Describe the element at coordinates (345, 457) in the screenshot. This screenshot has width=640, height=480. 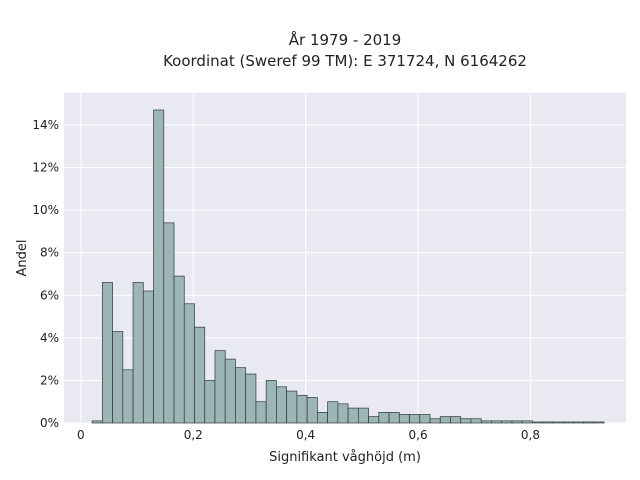
I see `x-axis-title: Signifikant våghöjd (m)` at that location.